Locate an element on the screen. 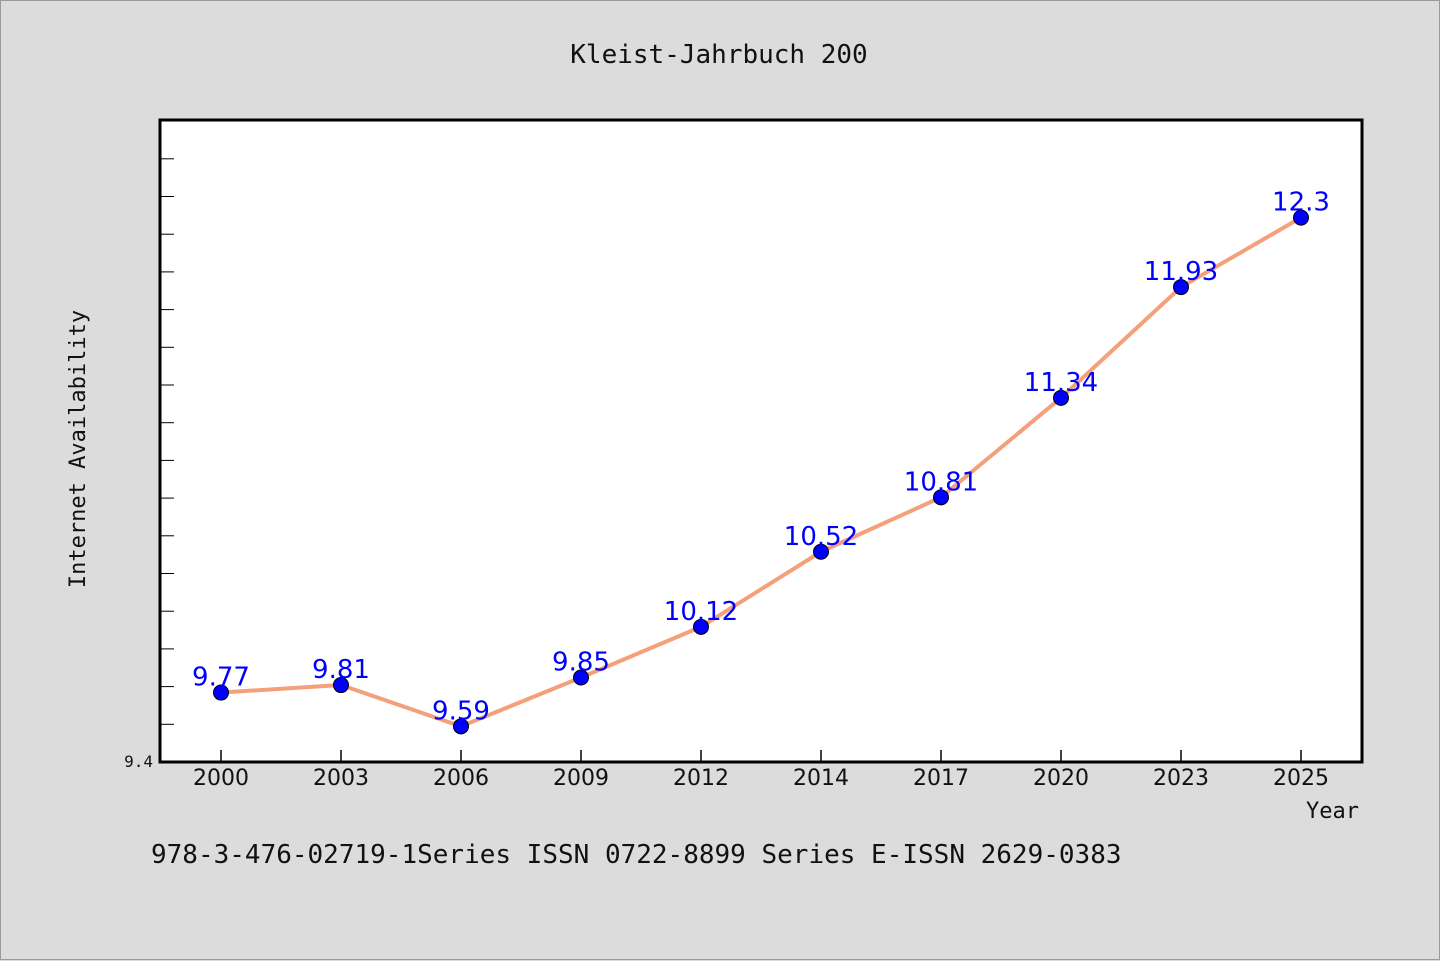 This screenshot has width=1440, height=961. chart-title: Kleist-Jahrbuch 200 is located at coordinates (718, 55).